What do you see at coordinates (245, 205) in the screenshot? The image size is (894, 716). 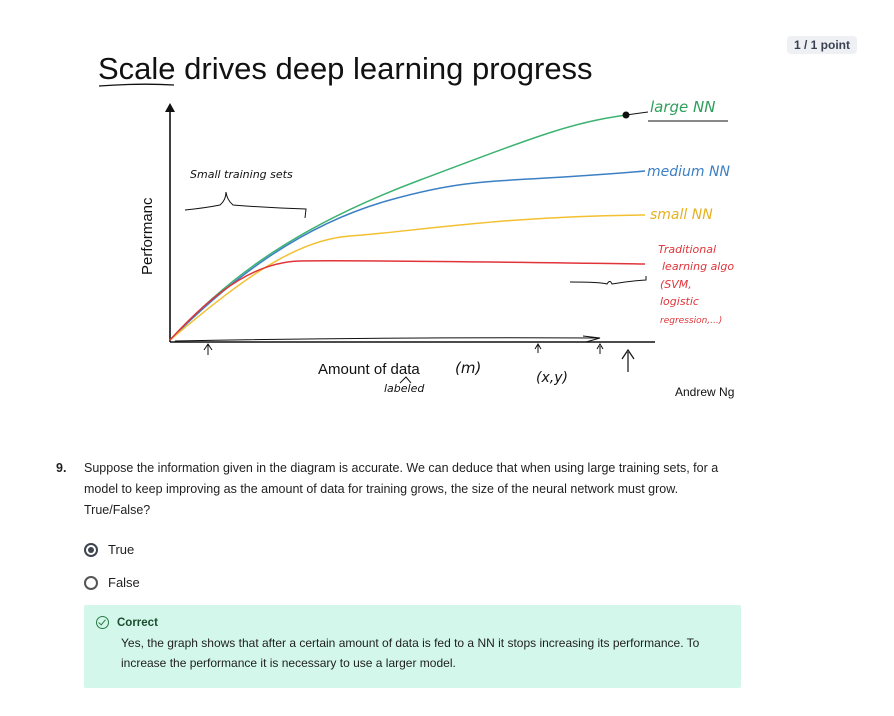 I see `small-sets-brace` at bounding box center [245, 205].